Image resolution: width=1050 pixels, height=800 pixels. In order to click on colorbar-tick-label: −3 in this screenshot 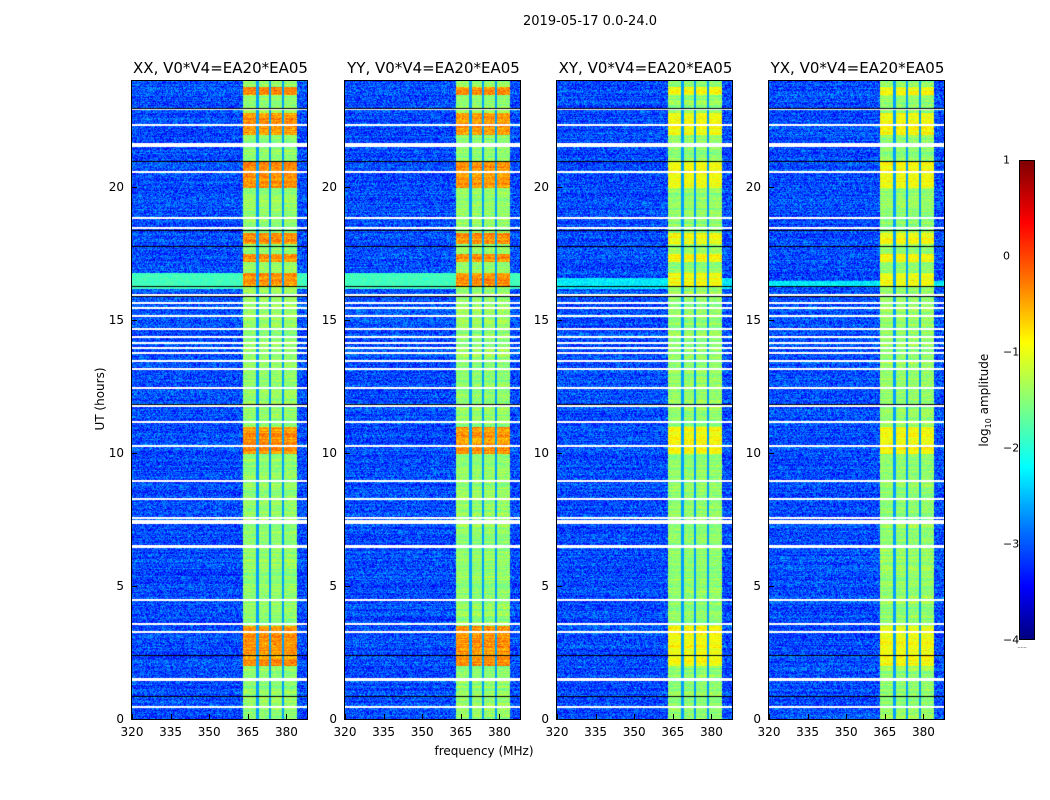, I will do `click(1011, 544)`.